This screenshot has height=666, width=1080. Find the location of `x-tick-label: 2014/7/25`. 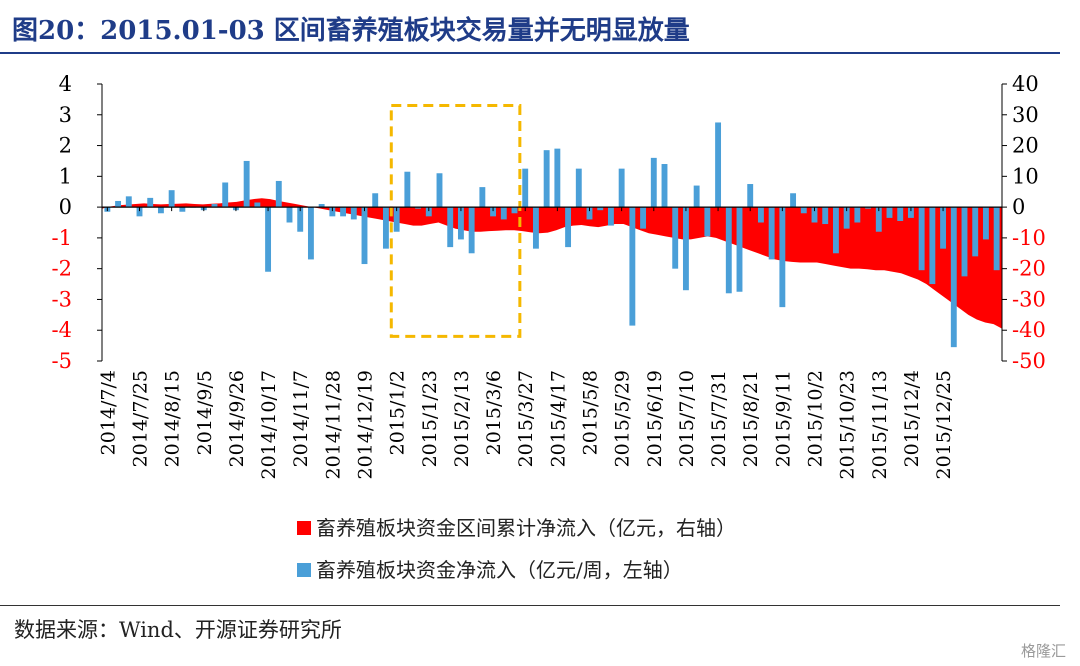

x-tick-label: 2014/7/25 is located at coordinates (141, 418).